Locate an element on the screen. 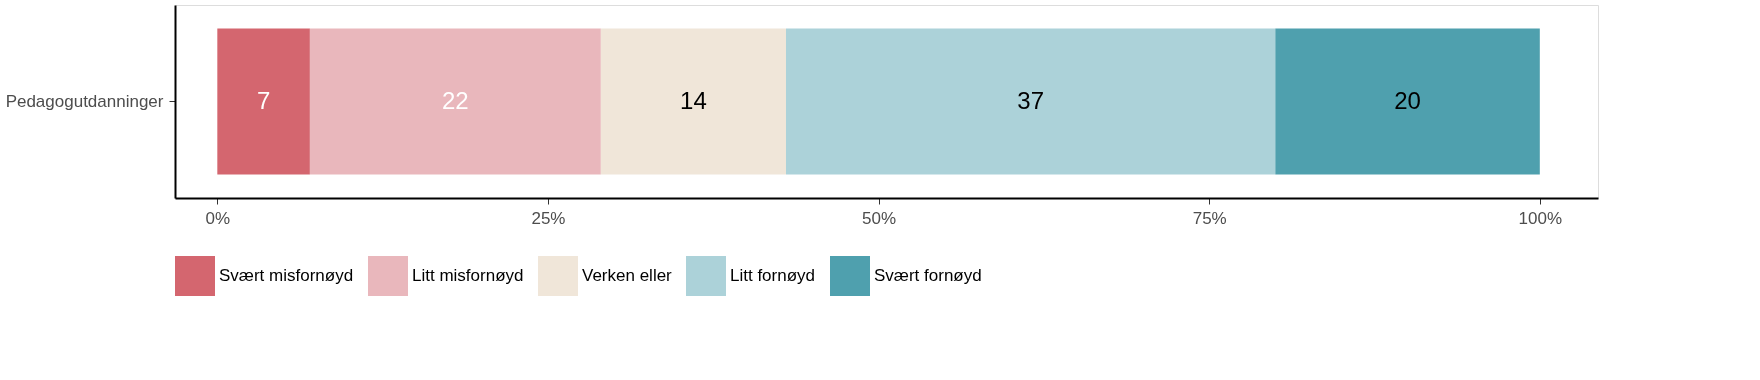  legend-label: Litt fornøyd is located at coordinates (773, 275).